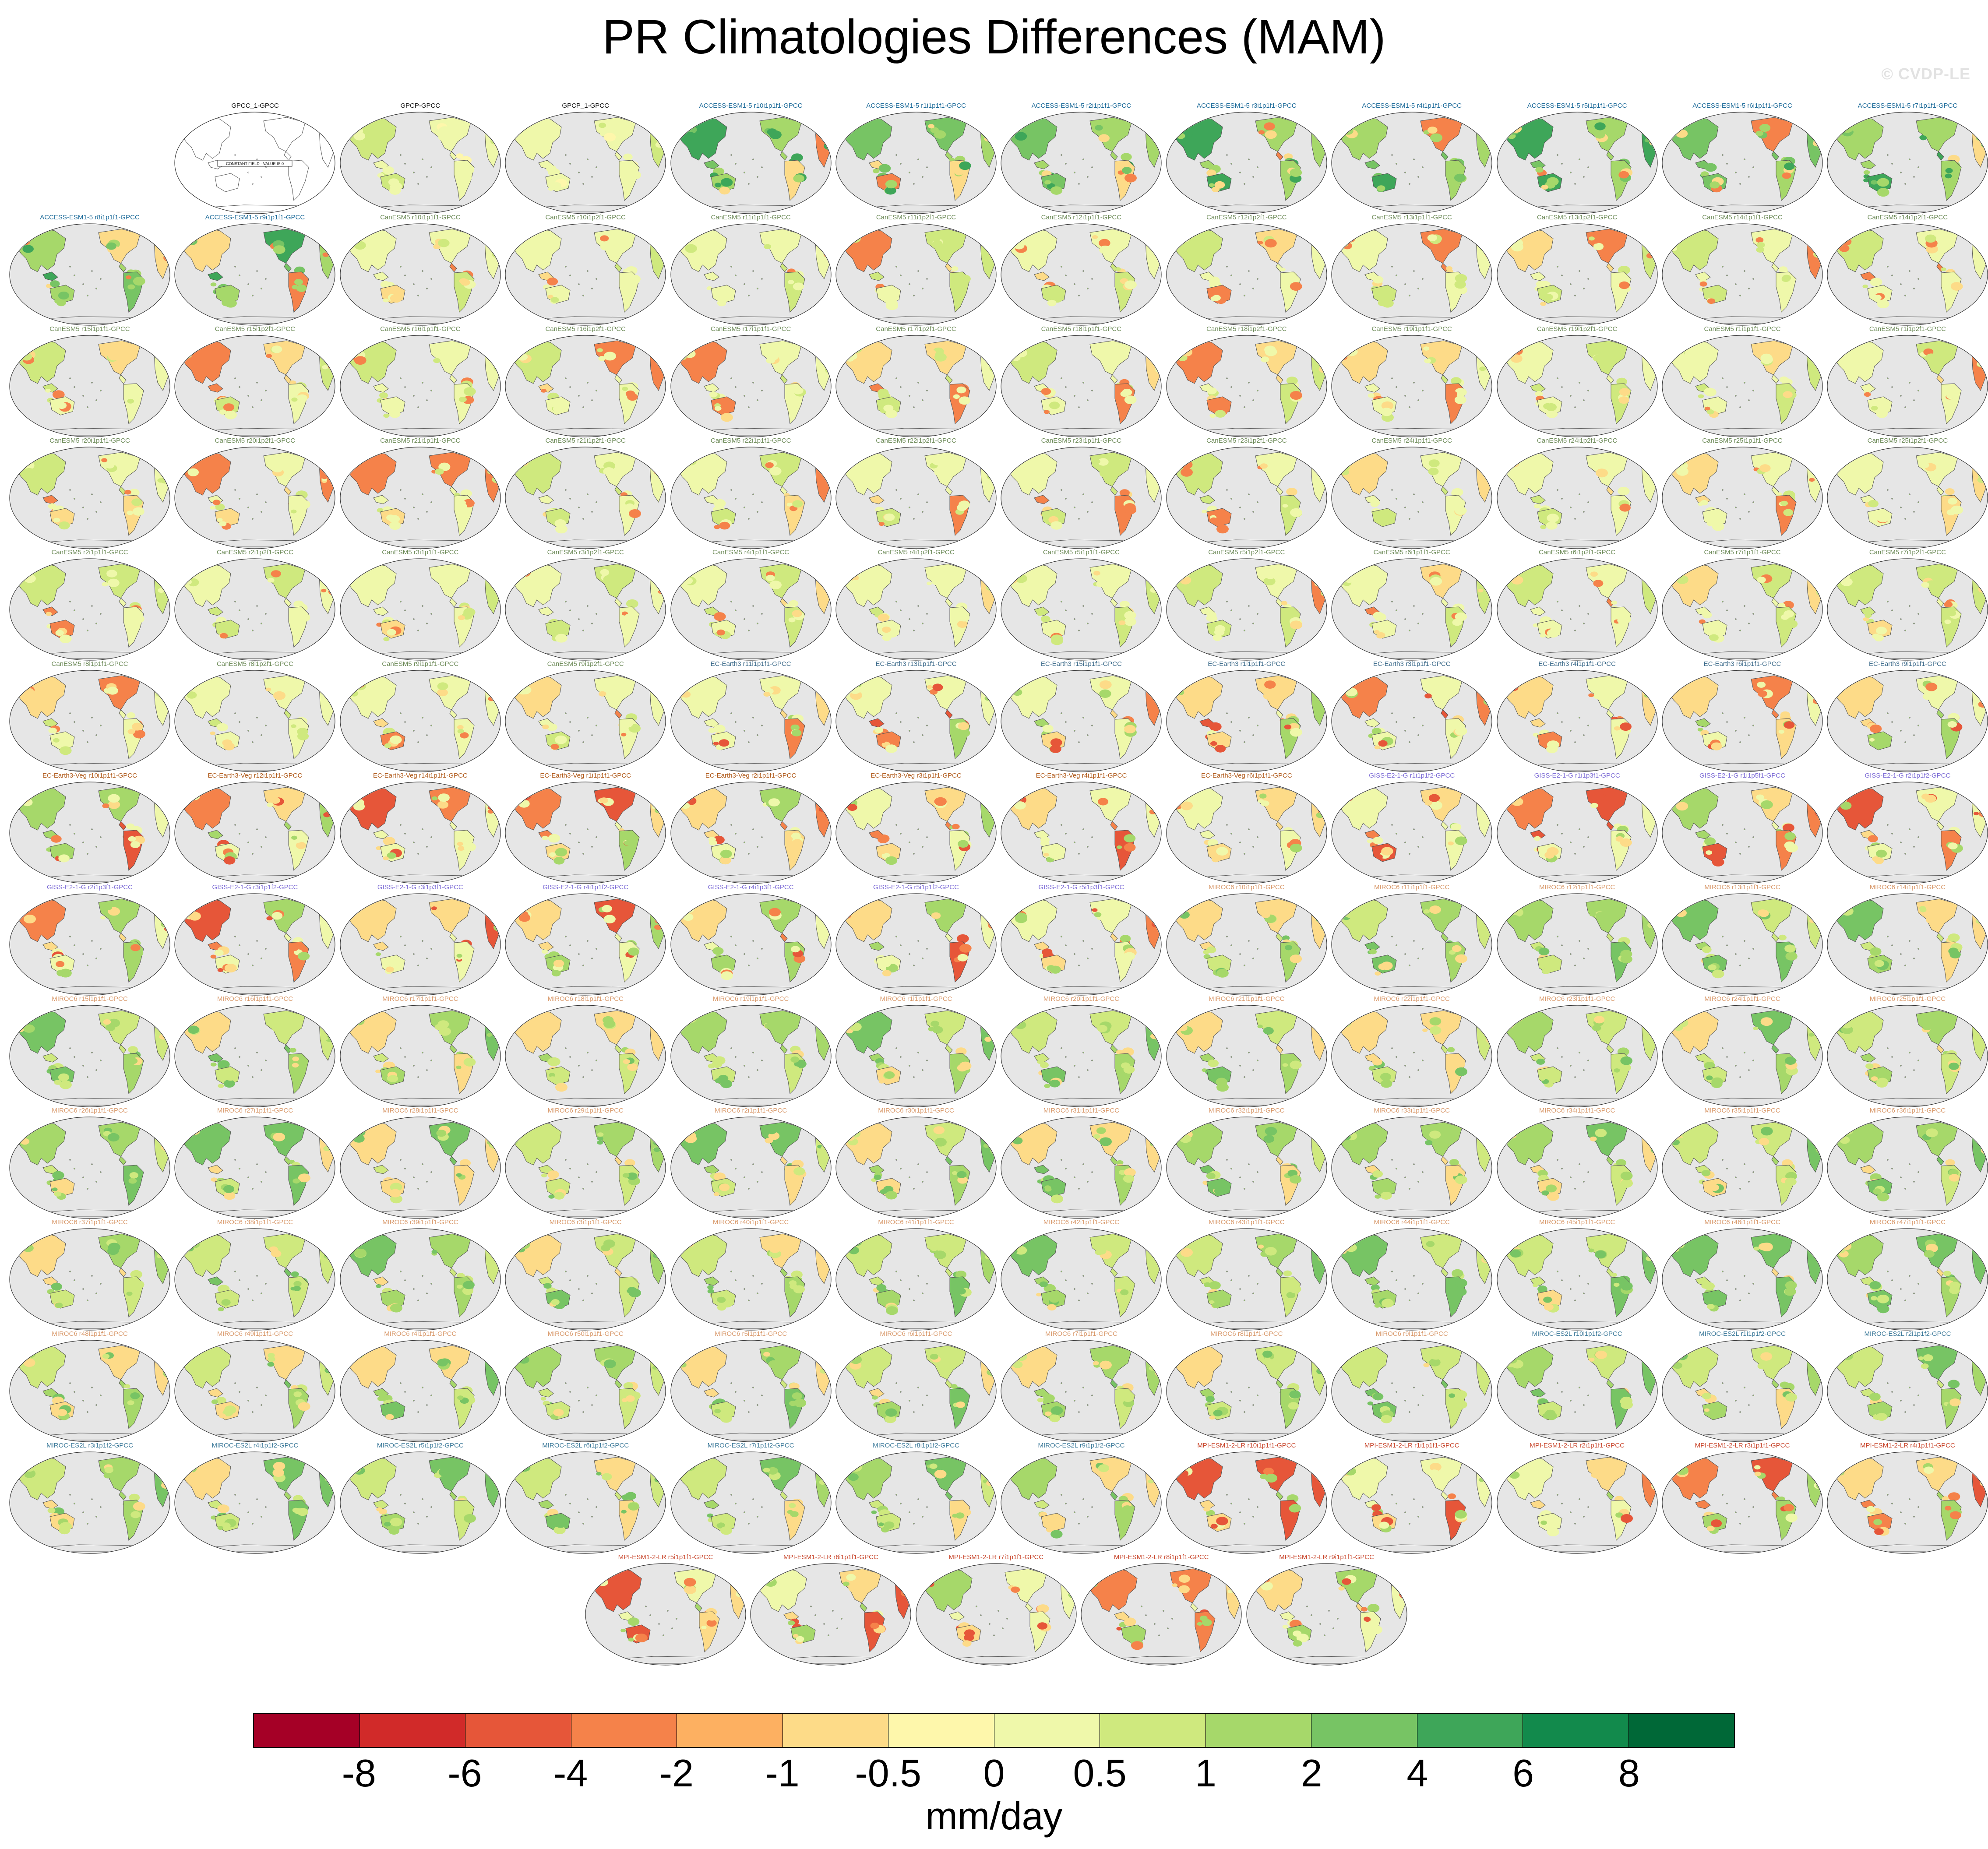  Describe the element at coordinates (89, 775) in the screenshot. I see `map-panel-label: EC-Earth3-Veg r10i1p1f1-GPCC` at that location.